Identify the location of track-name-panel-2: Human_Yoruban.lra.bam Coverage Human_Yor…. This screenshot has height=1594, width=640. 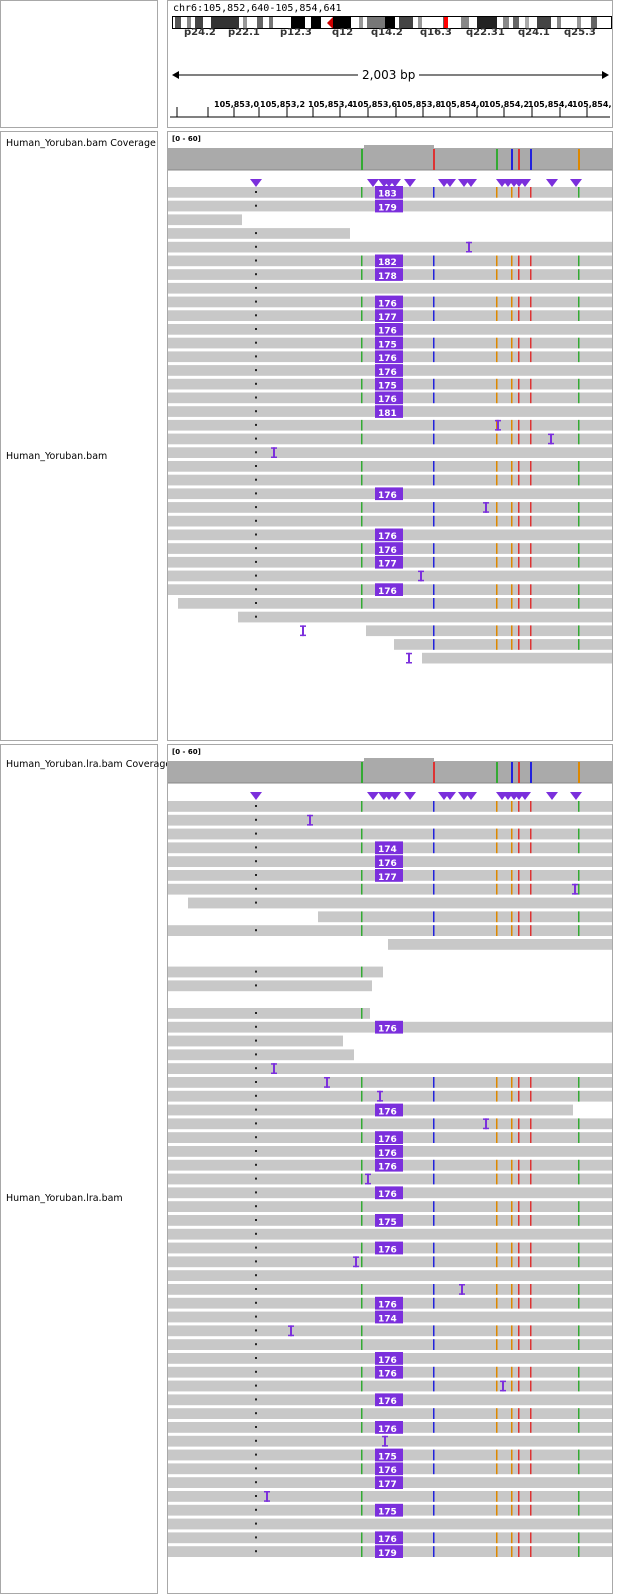
(85, 1169).